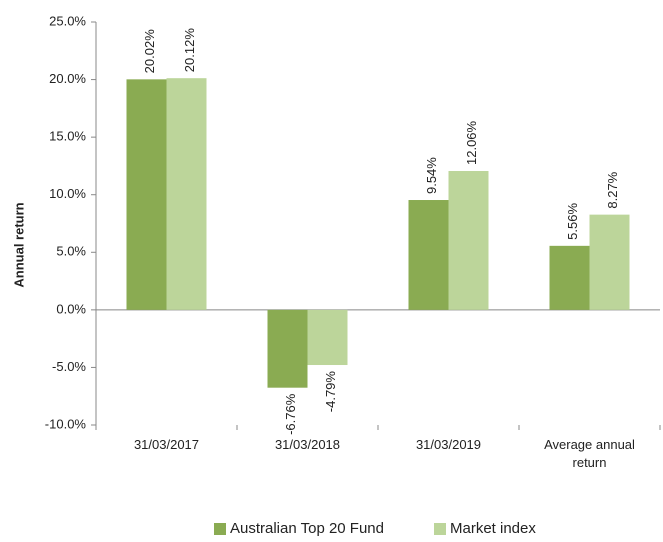  I want to click on y-tick-label: 15.0%, so click(67, 136).